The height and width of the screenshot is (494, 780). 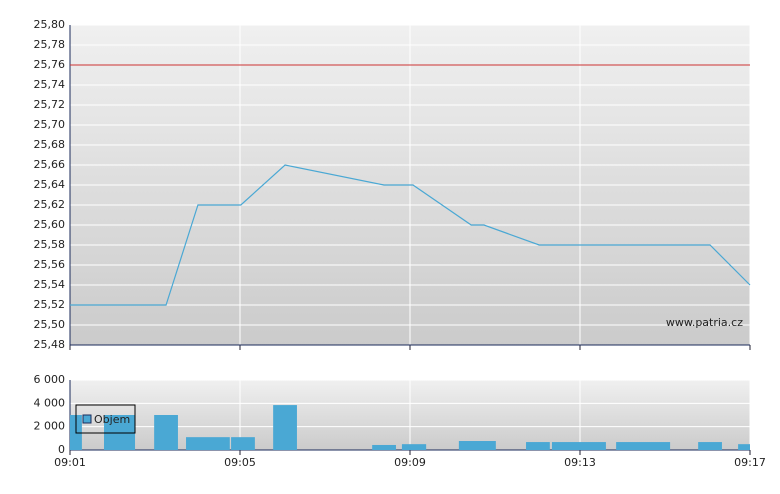 I want to click on y-tick-label: 25,66, so click(x=50, y=164).